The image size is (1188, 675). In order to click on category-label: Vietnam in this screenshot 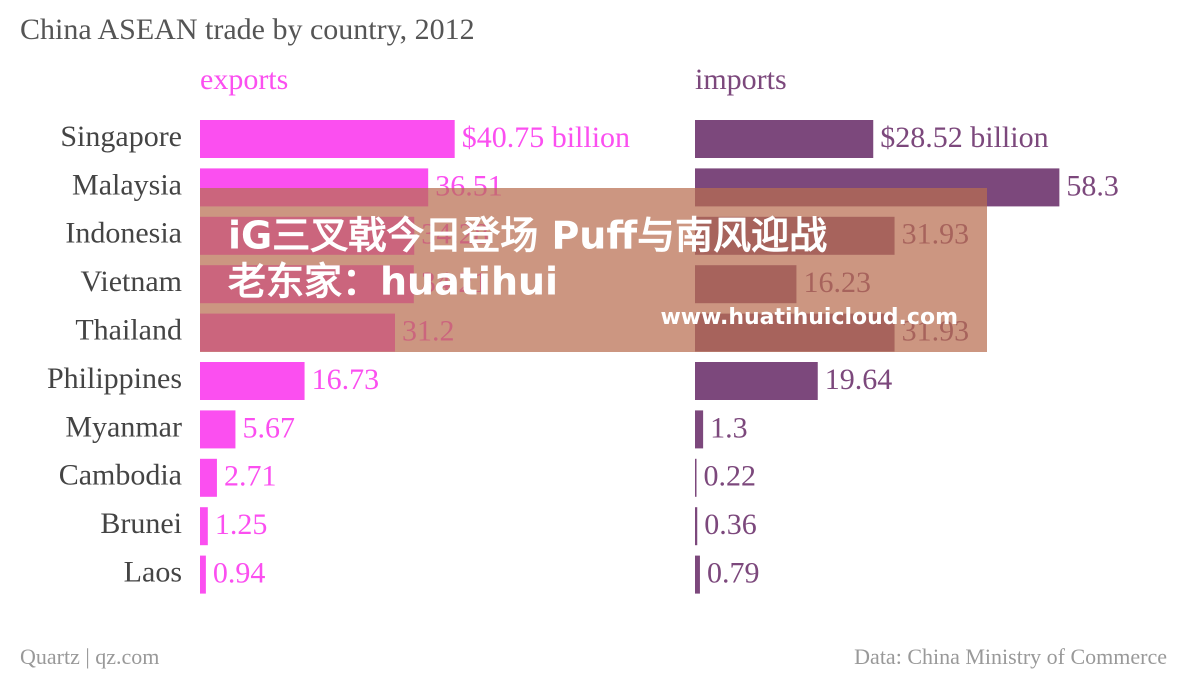, I will do `click(132, 281)`.